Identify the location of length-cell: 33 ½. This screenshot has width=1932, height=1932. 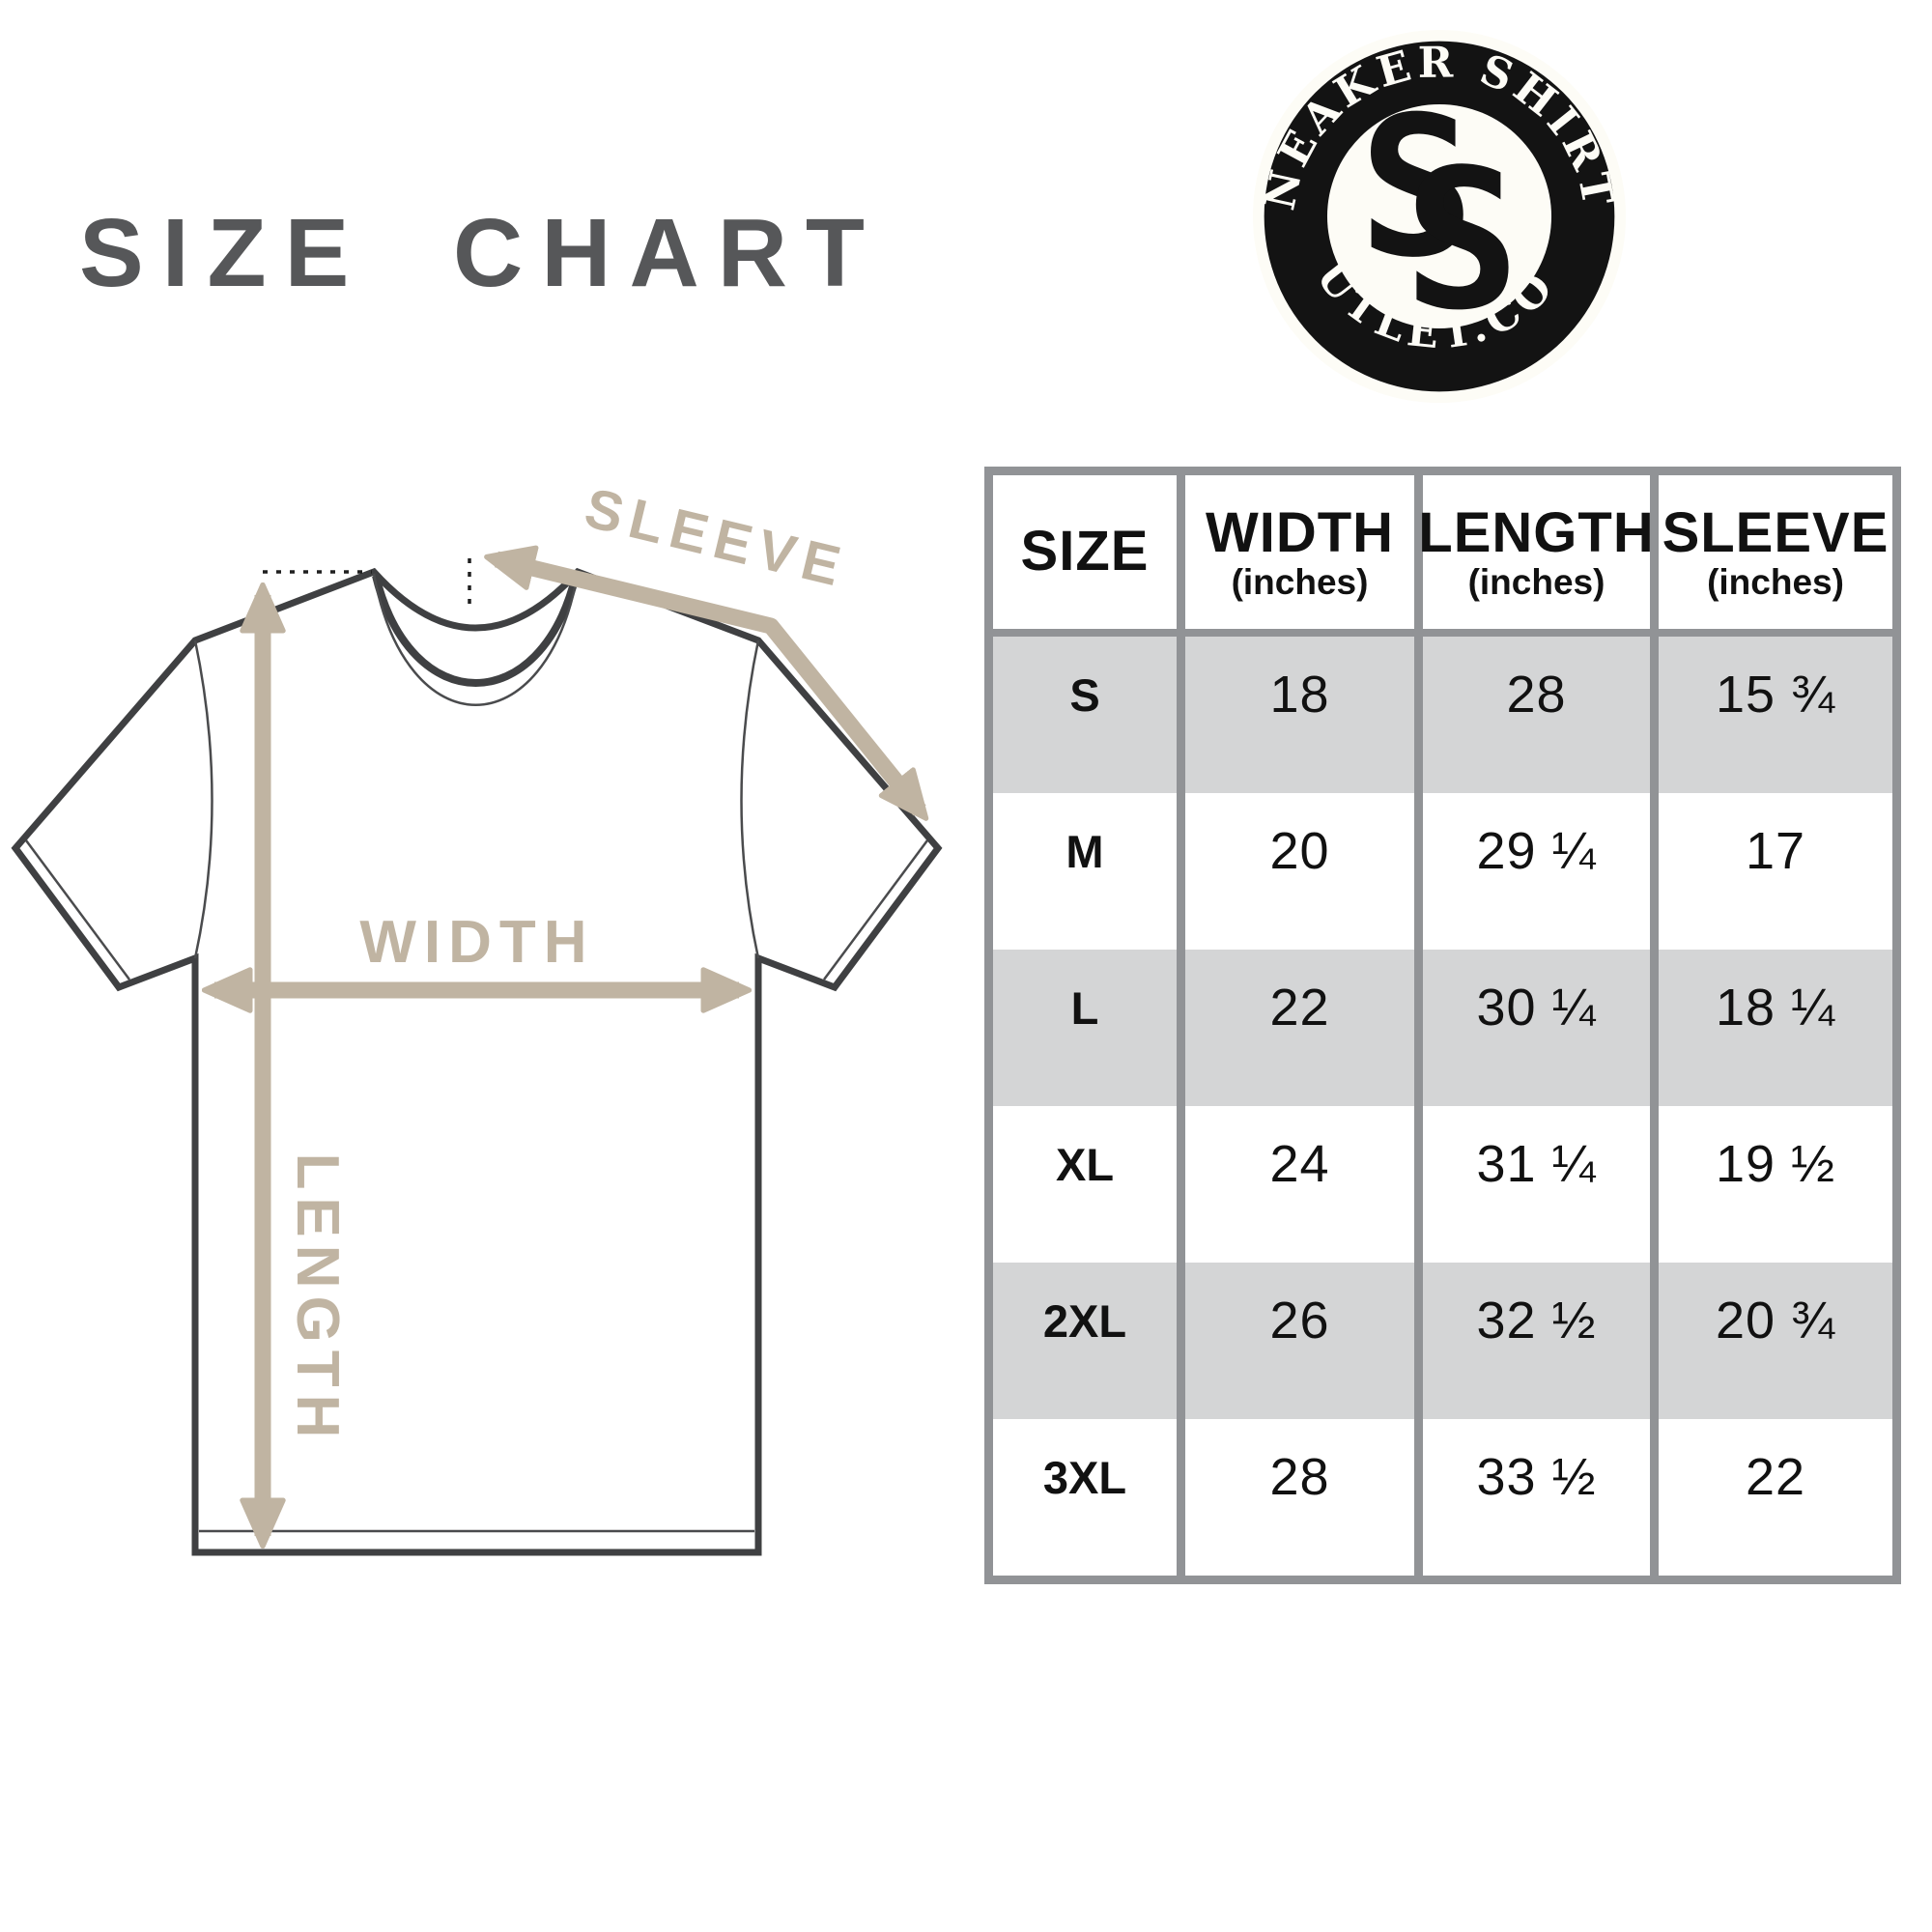
(1541, 1497).